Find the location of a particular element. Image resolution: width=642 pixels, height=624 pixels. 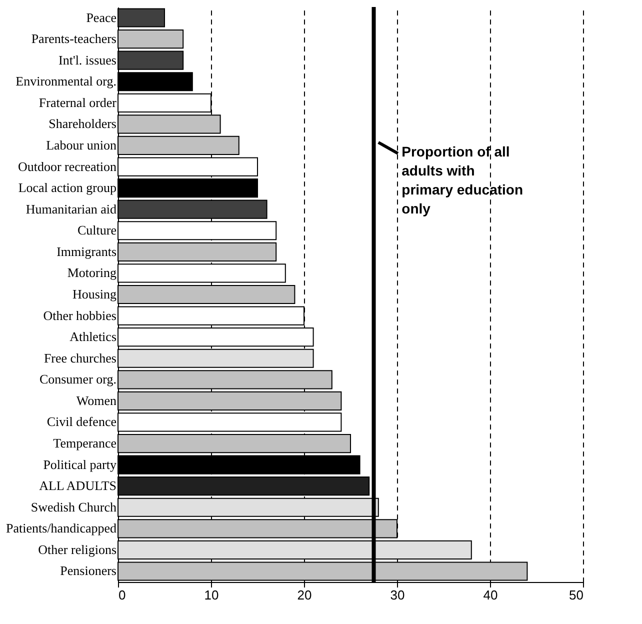

y-tick-label: Shareholders is located at coordinates (82, 124).